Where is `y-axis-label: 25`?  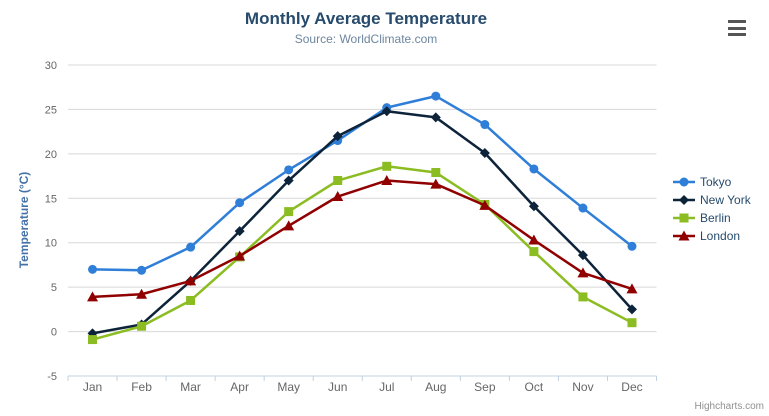
y-axis-label: 25 is located at coordinates (51, 110).